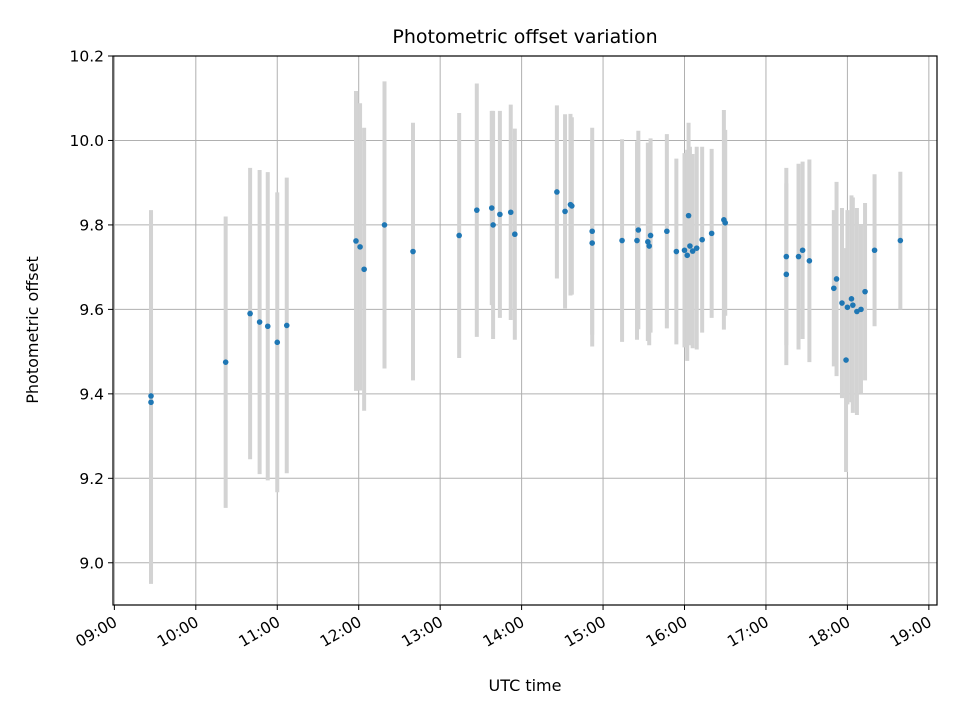 Image resolution: width=960 pixels, height=720 pixels. I want to click on y-tick-label: 9.6, so click(91, 310).